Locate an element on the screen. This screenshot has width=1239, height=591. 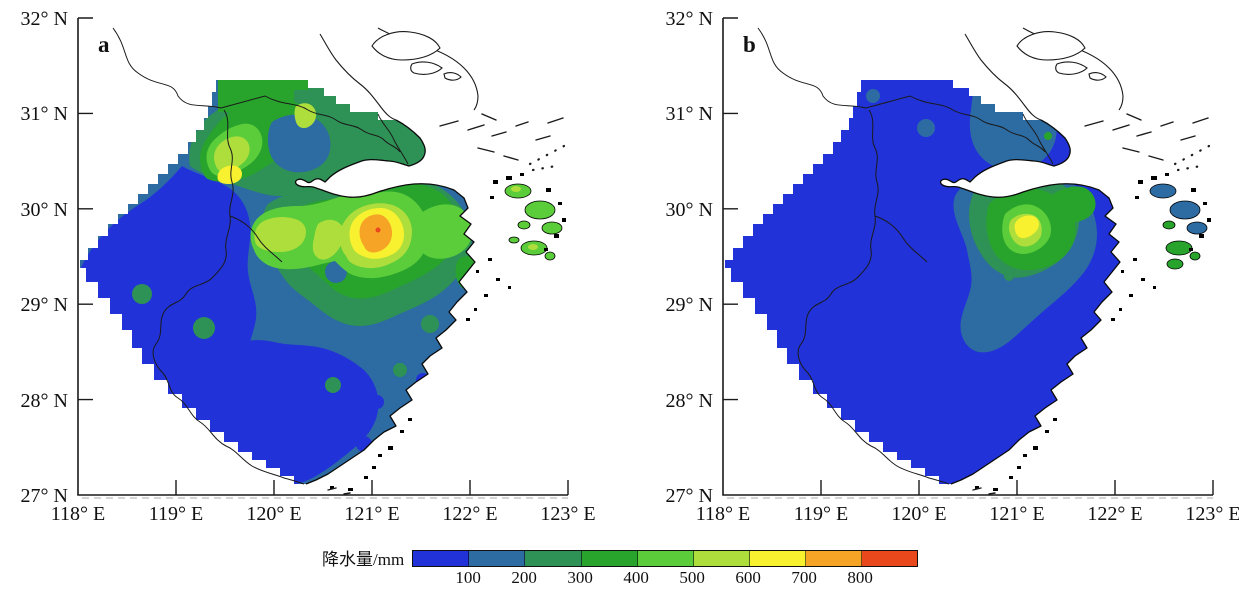
colorbar-tick-label: 300 is located at coordinates (580, 577).